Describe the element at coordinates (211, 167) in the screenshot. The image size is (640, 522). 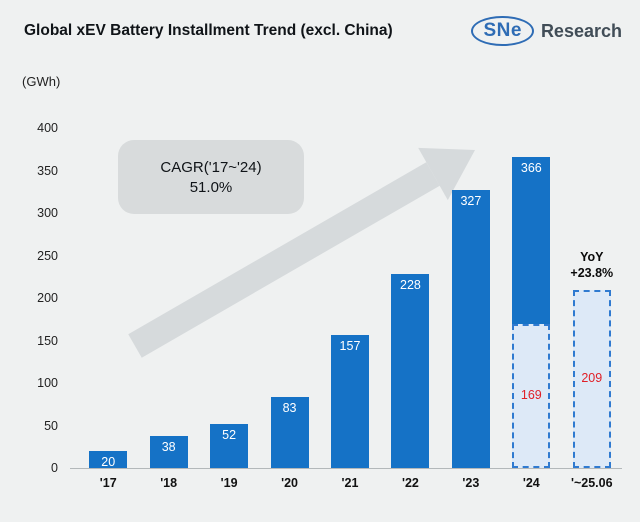
I see `cagr-label: CAGR('17~'24)` at that location.